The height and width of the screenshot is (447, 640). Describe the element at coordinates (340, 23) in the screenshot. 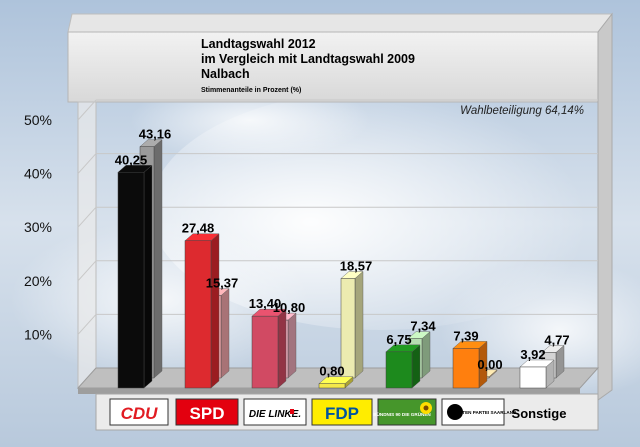

I see `frame-top-wall` at that location.